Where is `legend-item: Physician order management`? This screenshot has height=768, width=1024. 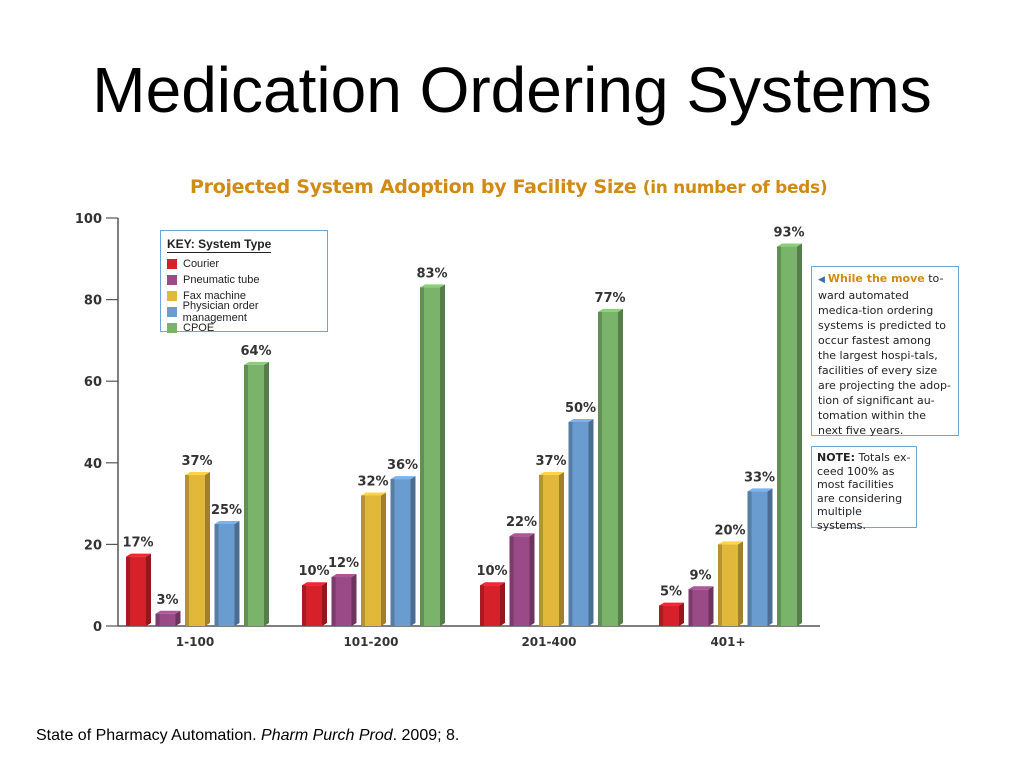
legend-item: Physician order management is located at coordinates (244, 312).